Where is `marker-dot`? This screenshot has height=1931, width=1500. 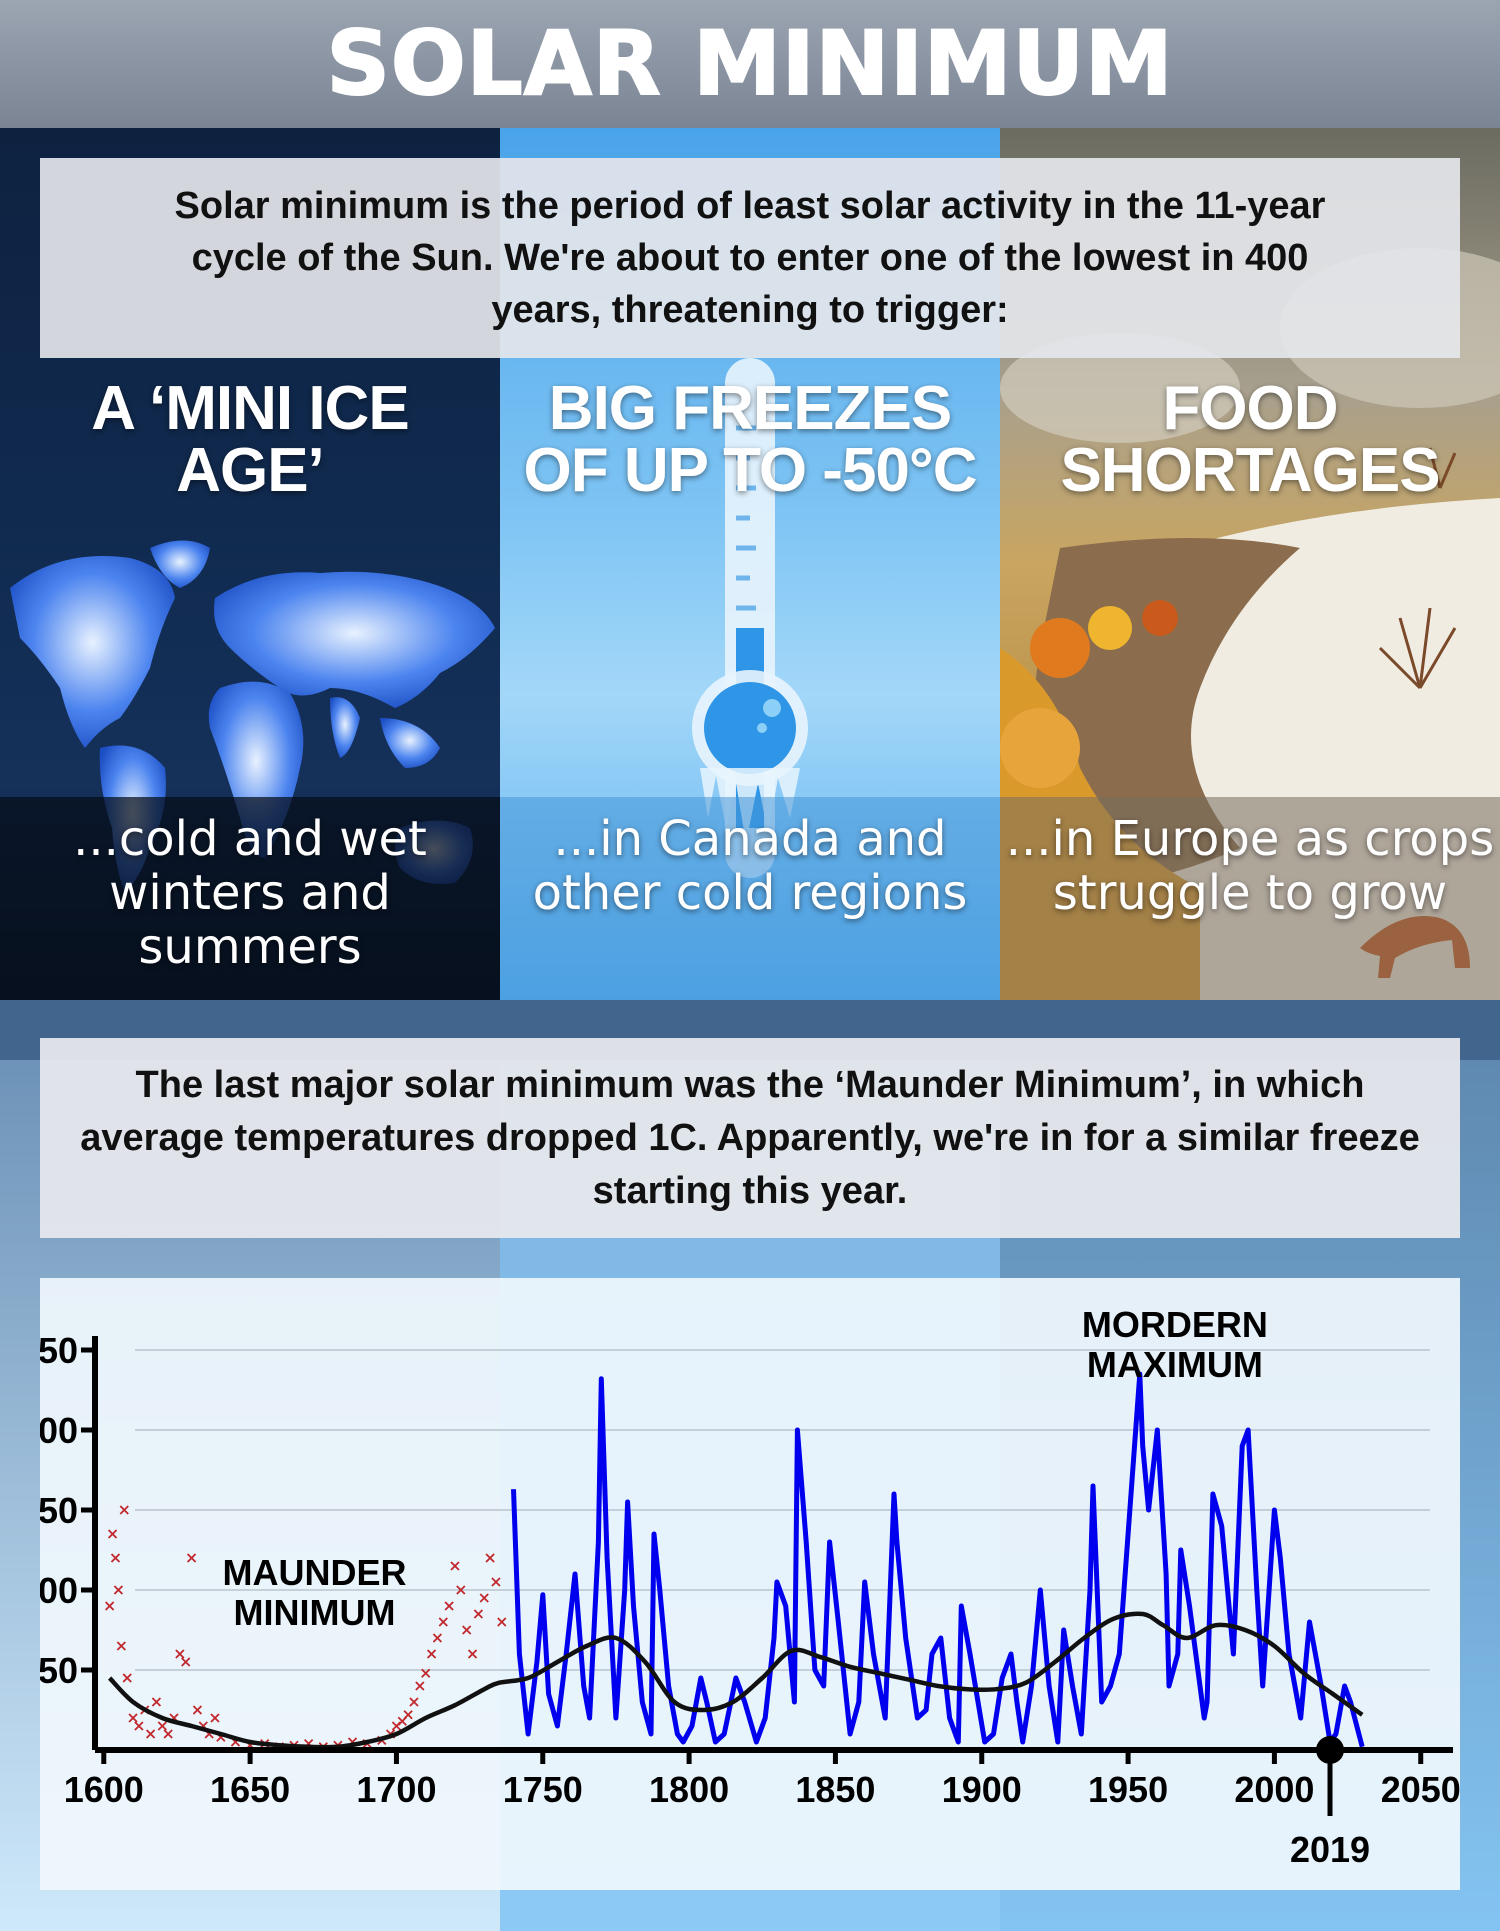
marker-dot is located at coordinates (1330, 1750).